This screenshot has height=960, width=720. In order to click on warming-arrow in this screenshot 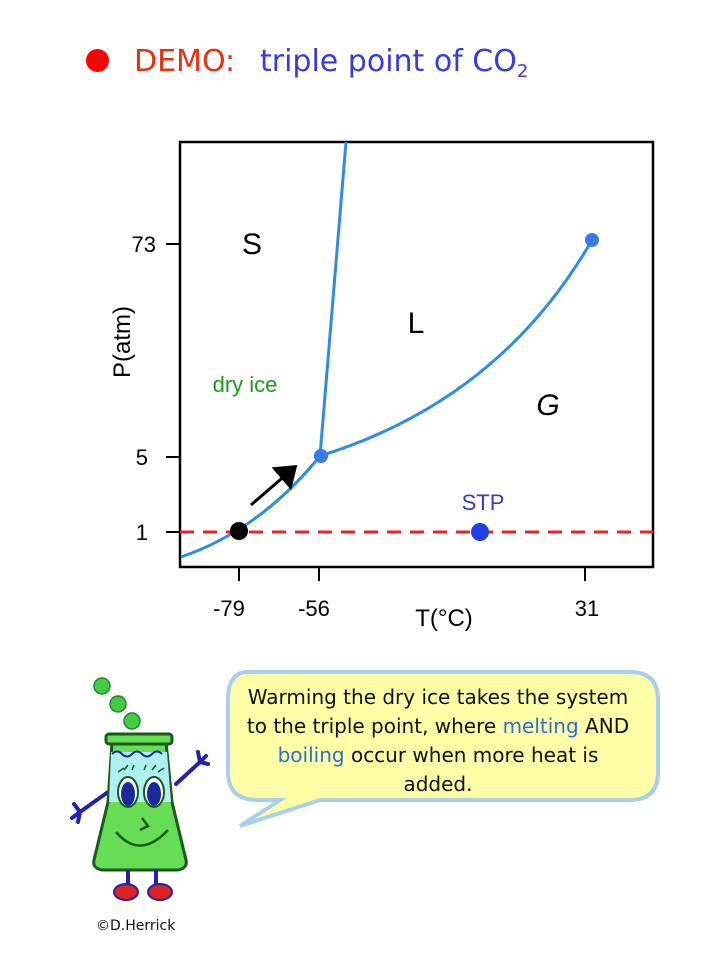, I will do `click(274, 486)`.